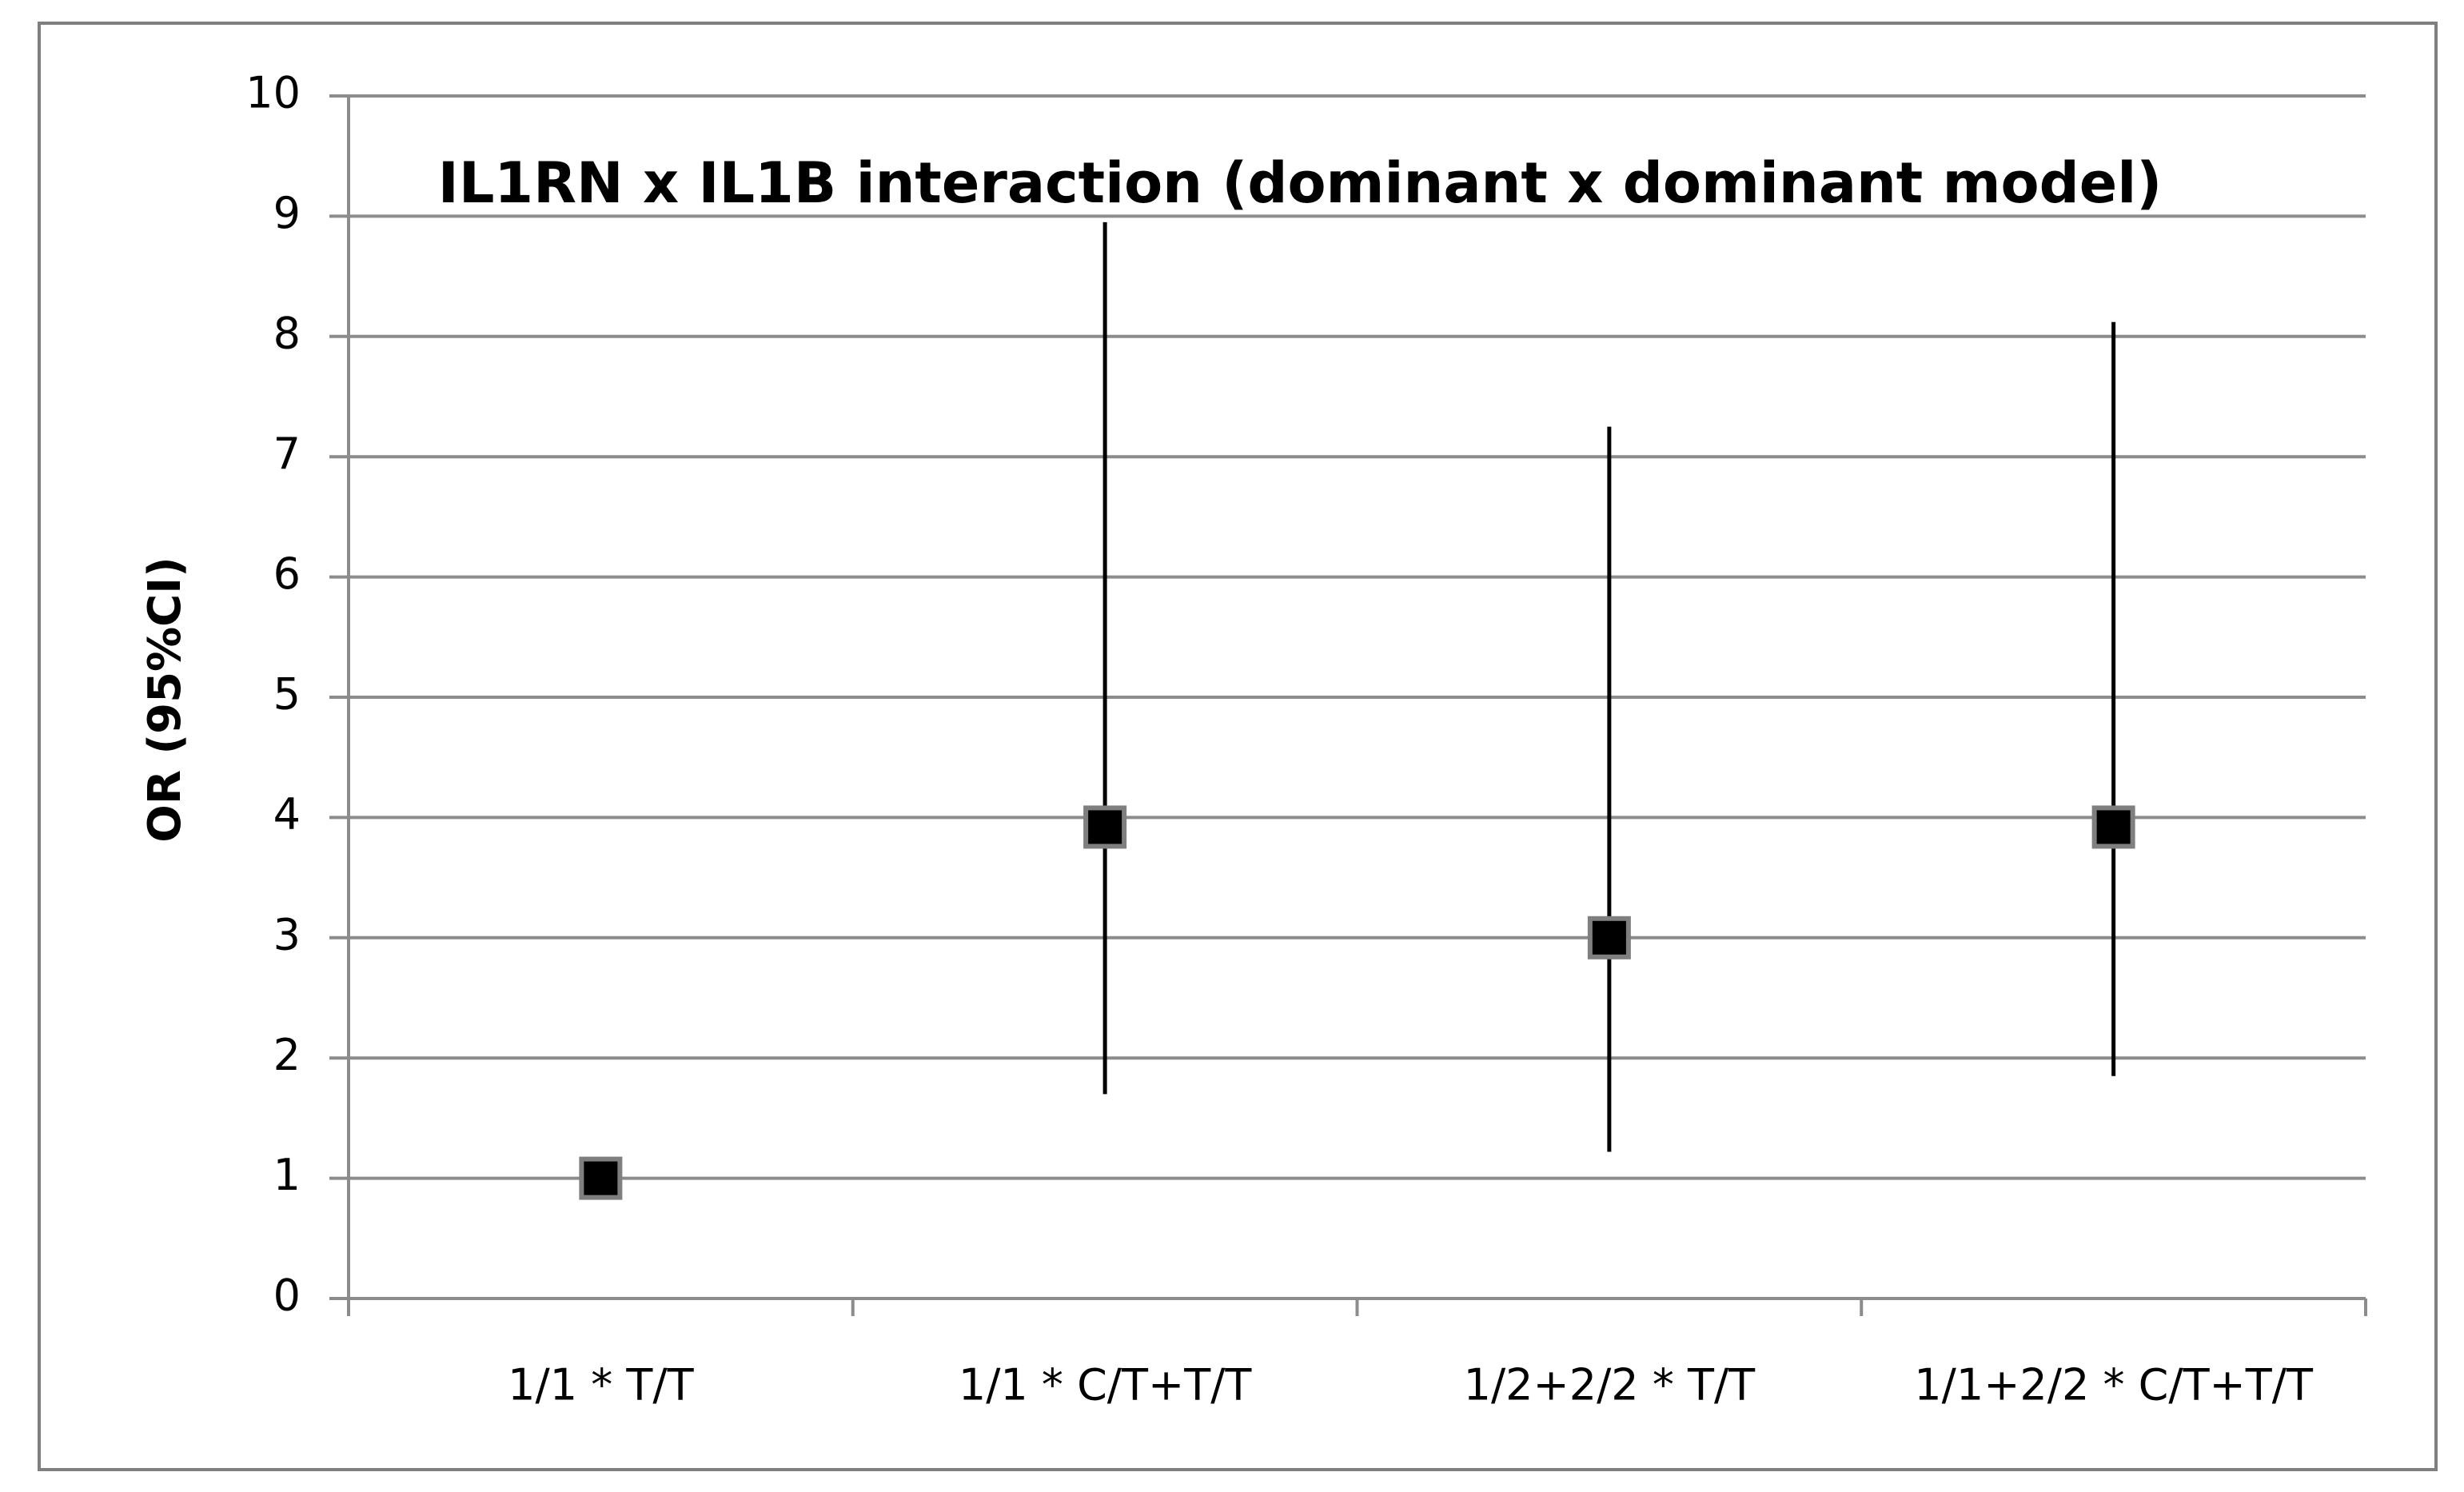 The width and height of the screenshot is (2464, 1492). Describe the element at coordinates (287, 333) in the screenshot. I see `y-tick-label: 8` at that location.